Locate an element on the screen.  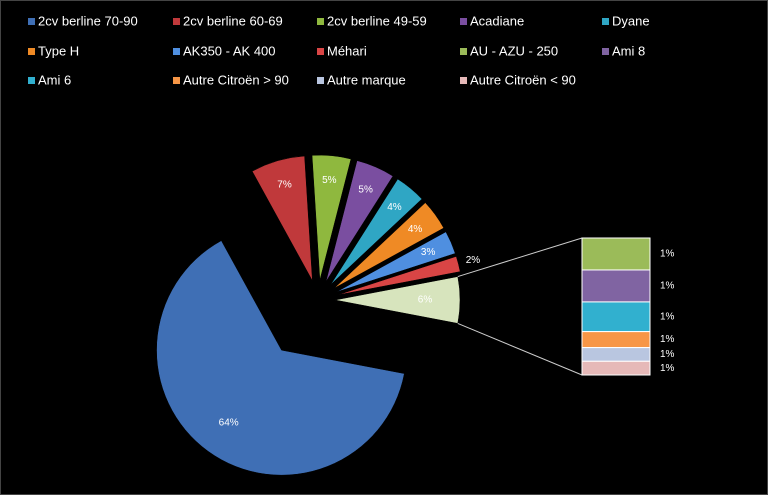
legend-label: Autre Citroën < 90 is located at coordinates (523, 79).